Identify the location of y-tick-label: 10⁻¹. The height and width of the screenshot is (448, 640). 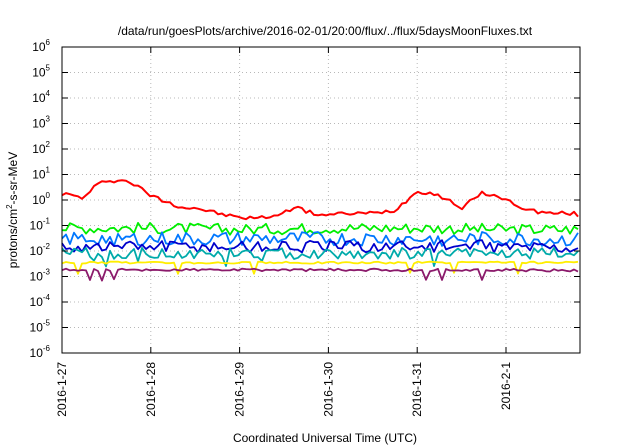
(40, 225).